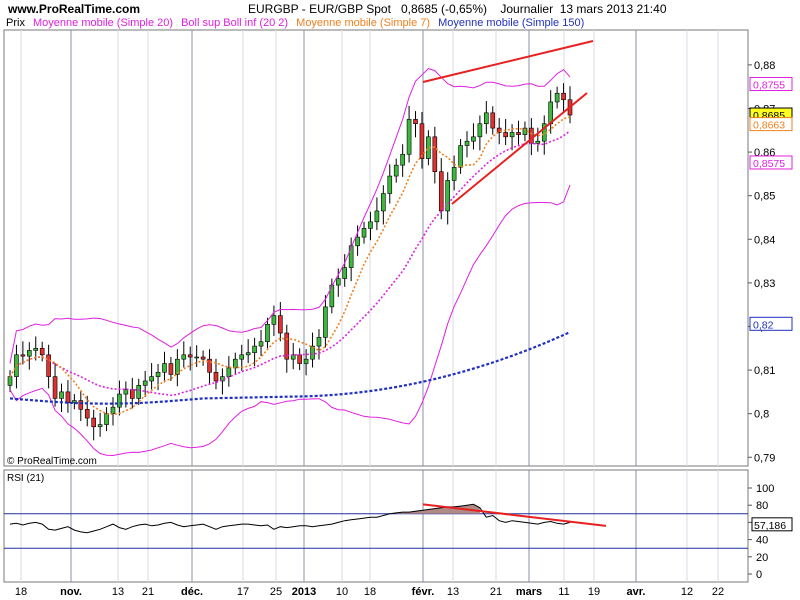  Describe the element at coordinates (319, 9) in the screenshot. I see `symbol: EURGBP - EUR/GBP Spot` at that location.